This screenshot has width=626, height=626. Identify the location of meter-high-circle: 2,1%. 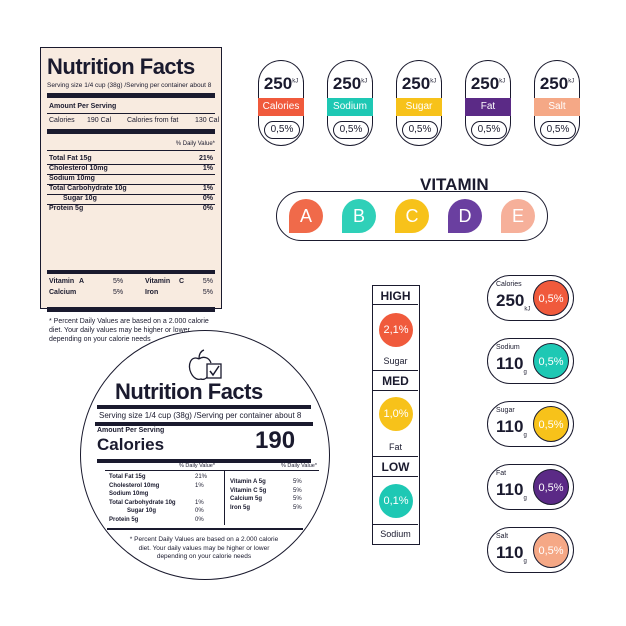
(396, 330).